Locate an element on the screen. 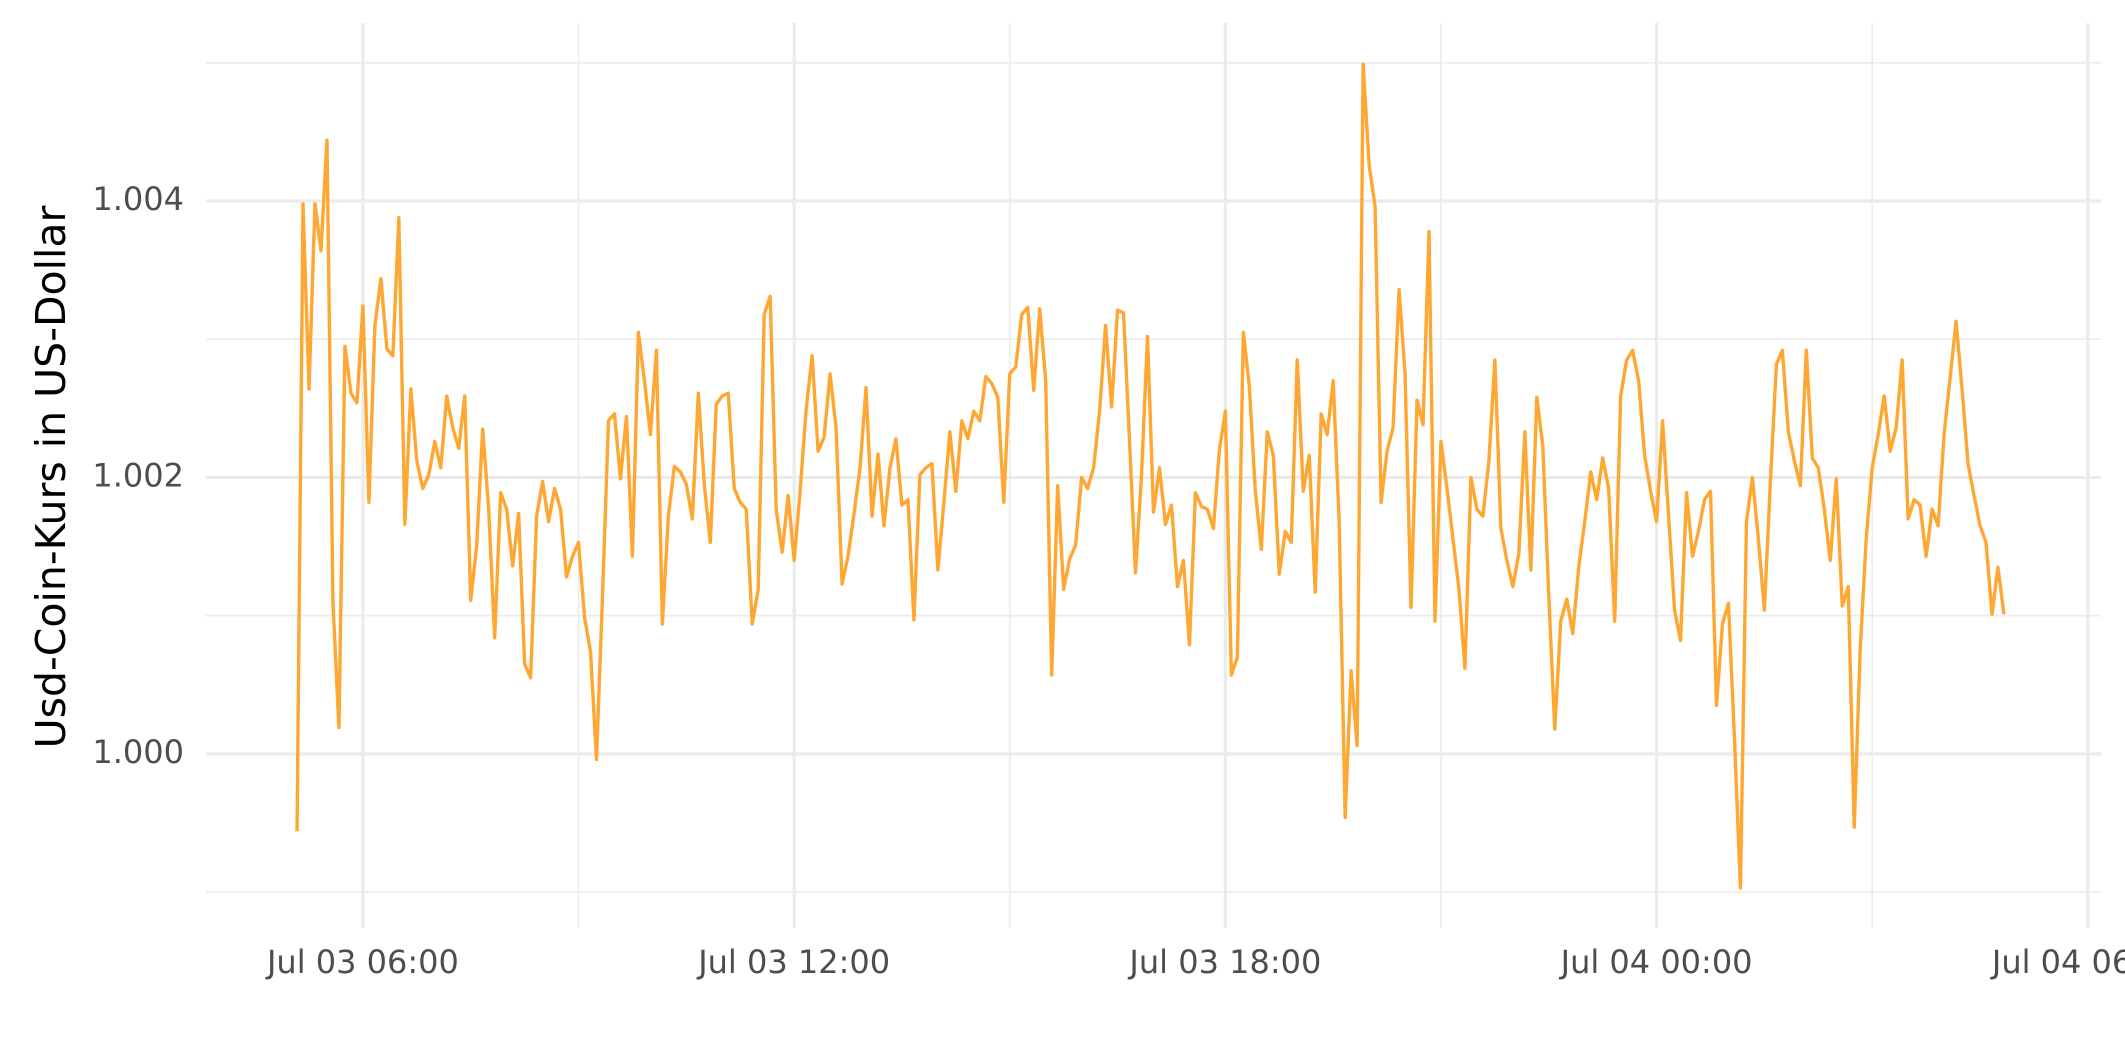 This screenshot has width=2125, height=1062. x-tick-label: Jul 04 06:00 is located at coordinates (2057, 962).